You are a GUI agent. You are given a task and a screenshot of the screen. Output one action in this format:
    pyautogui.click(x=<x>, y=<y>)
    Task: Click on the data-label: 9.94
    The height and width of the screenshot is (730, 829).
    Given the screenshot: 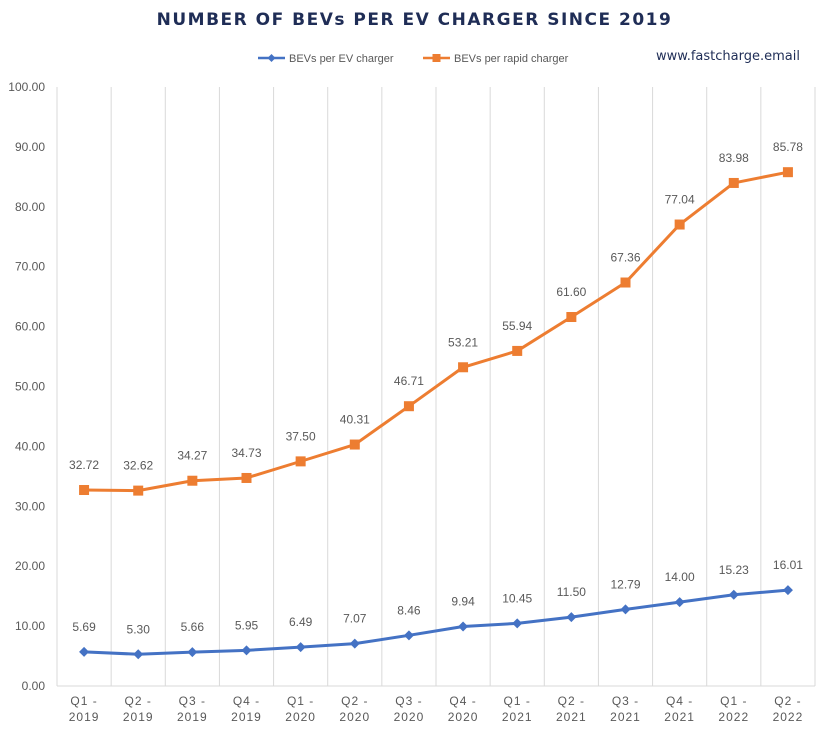 What is the action you would take?
    pyautogui.click(x=463, y=601)
    